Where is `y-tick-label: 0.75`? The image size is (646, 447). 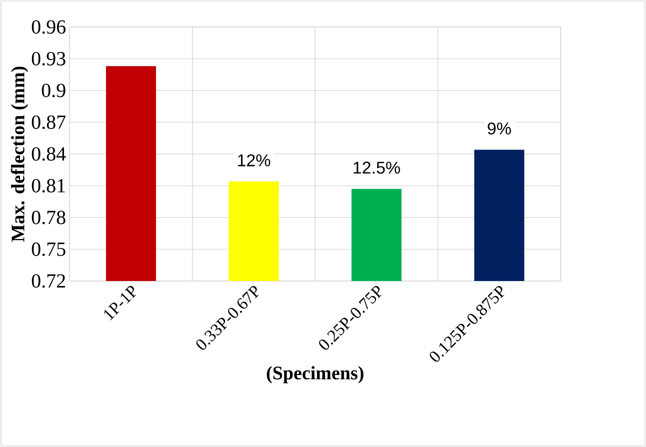 y-tick-label: 0.75 is located at coordinates (49, 249).